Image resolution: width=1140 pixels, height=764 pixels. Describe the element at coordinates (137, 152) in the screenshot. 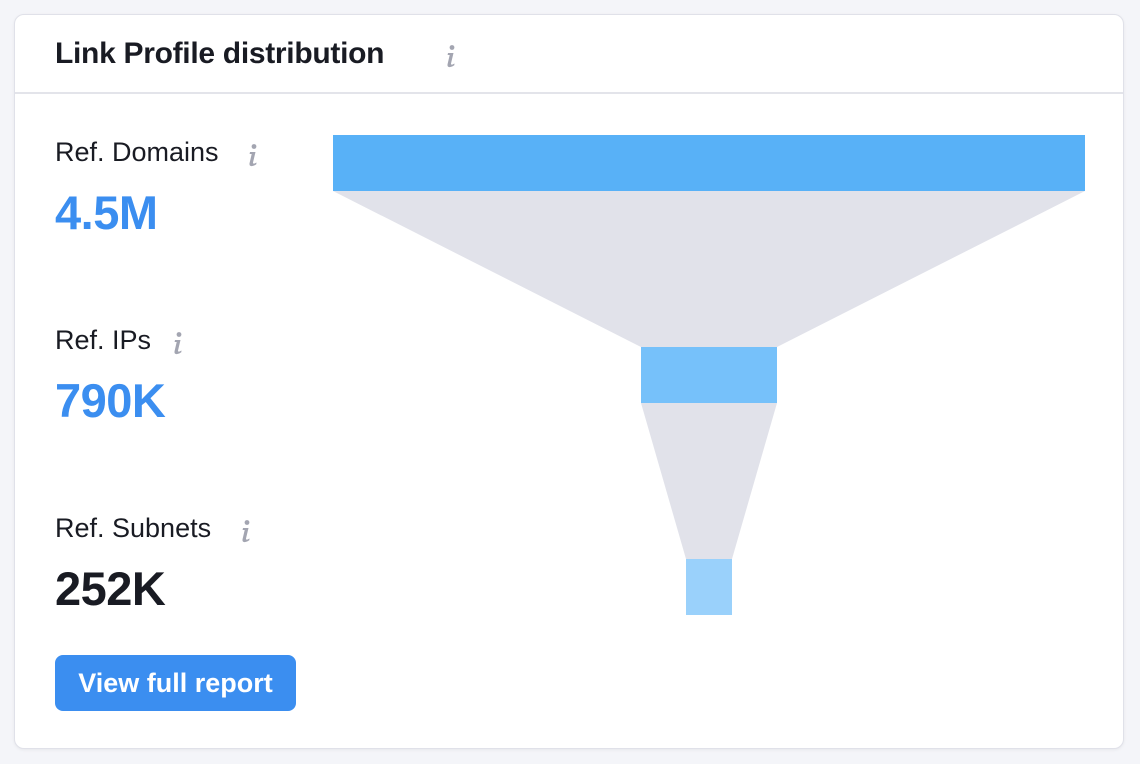

I see `ref-domains-label: Ref. Domains` at that location.